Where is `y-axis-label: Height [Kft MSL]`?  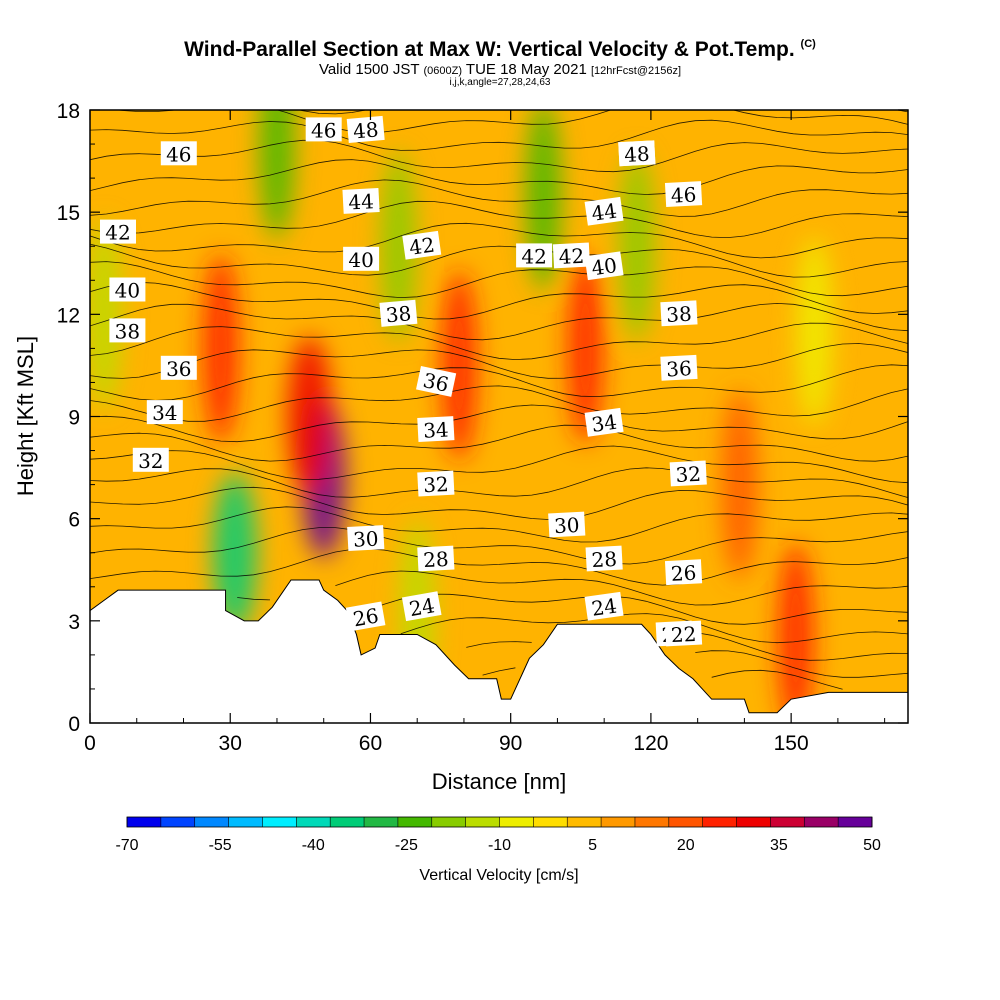
y-axis-label: Height [Kft MSL] is located at coordinates (25, 416).